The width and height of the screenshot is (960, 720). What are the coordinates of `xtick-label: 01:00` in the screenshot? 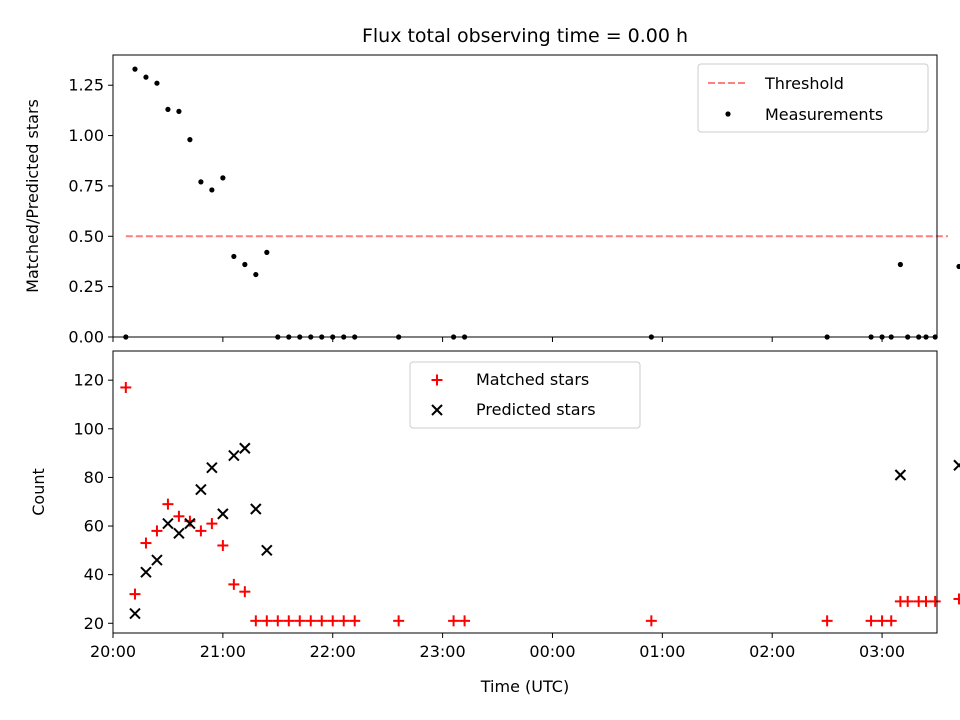 It's located at (662, 651).